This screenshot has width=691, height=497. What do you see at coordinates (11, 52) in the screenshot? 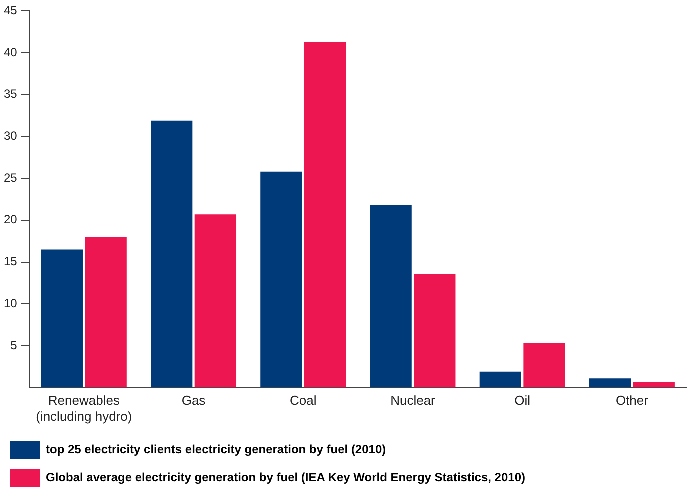
I see `y-tick-label: 40` at bounding box center [11, 52].